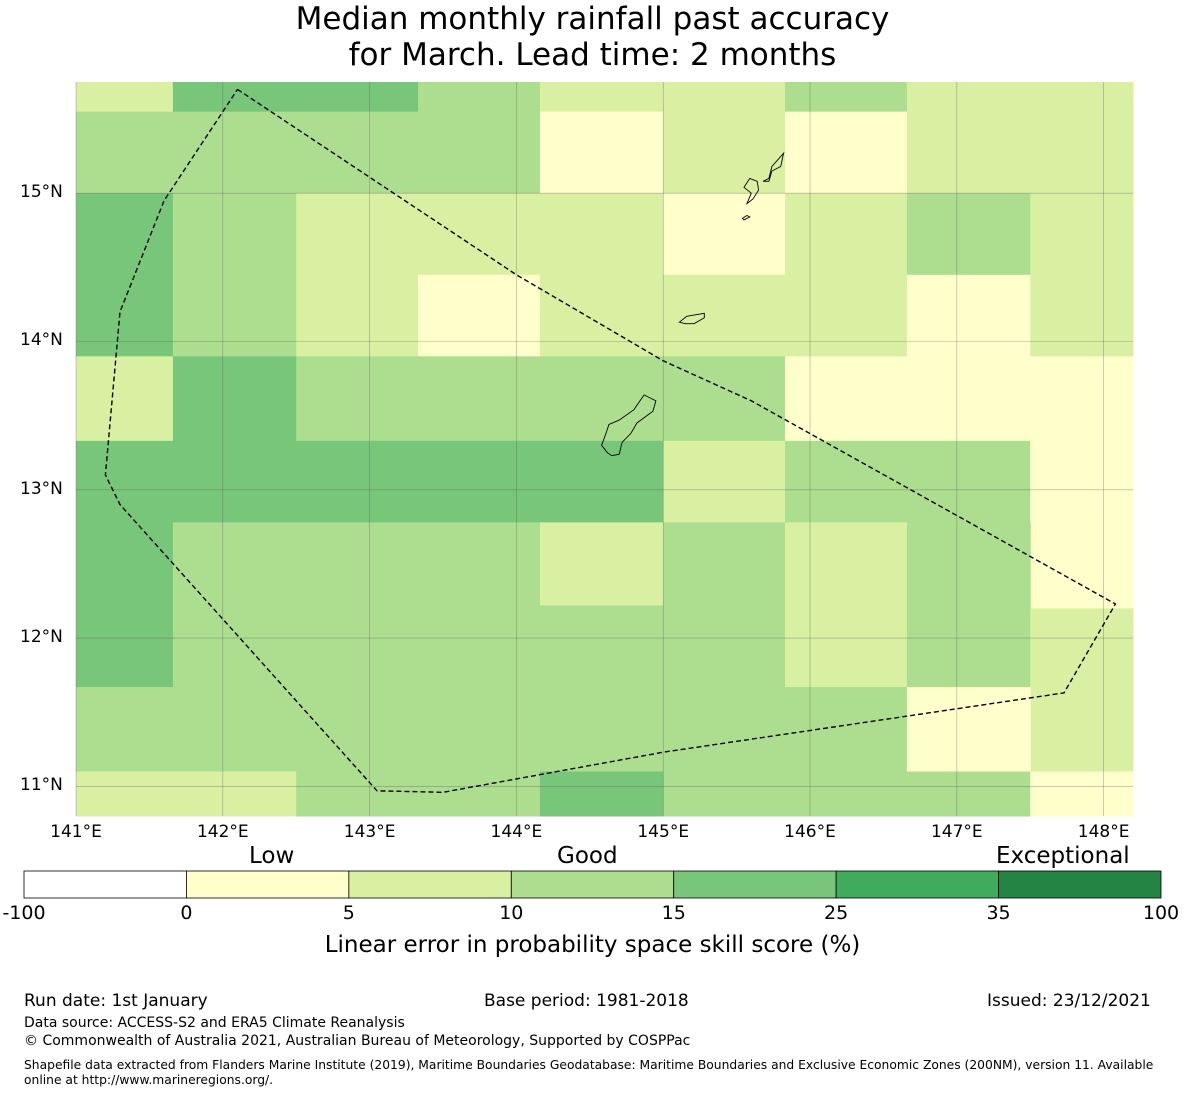 The image size is (1185, 1095). I want to click on legend-low-label: Low, so click(272, 856).